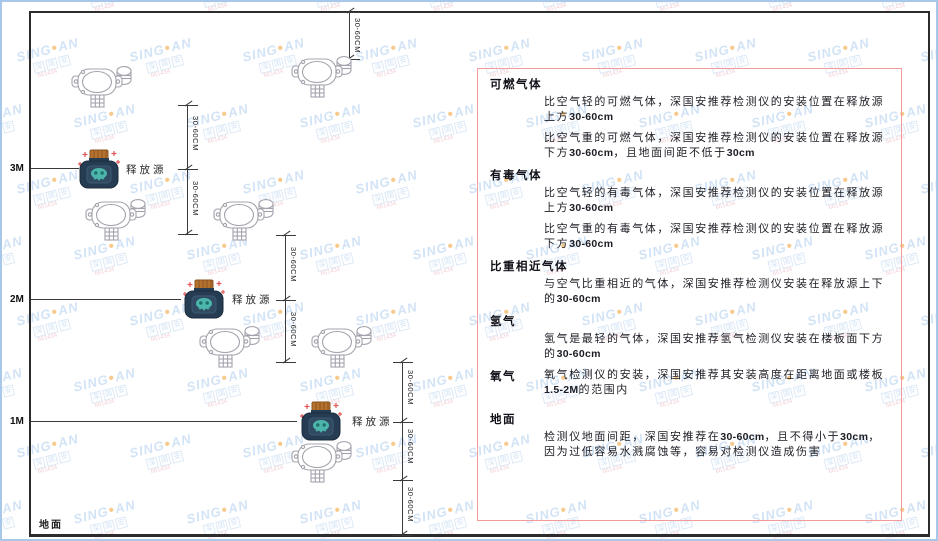 The height and width of the screenshot is (541, 938). What do you see at coordinates (714, 236) in the screenshot?
I see `section-paragraph: 比空气重的有毒气体，深国安推荐检测仪的安装位置在释放源下方30-60cm` at bounding box center [714, 236].